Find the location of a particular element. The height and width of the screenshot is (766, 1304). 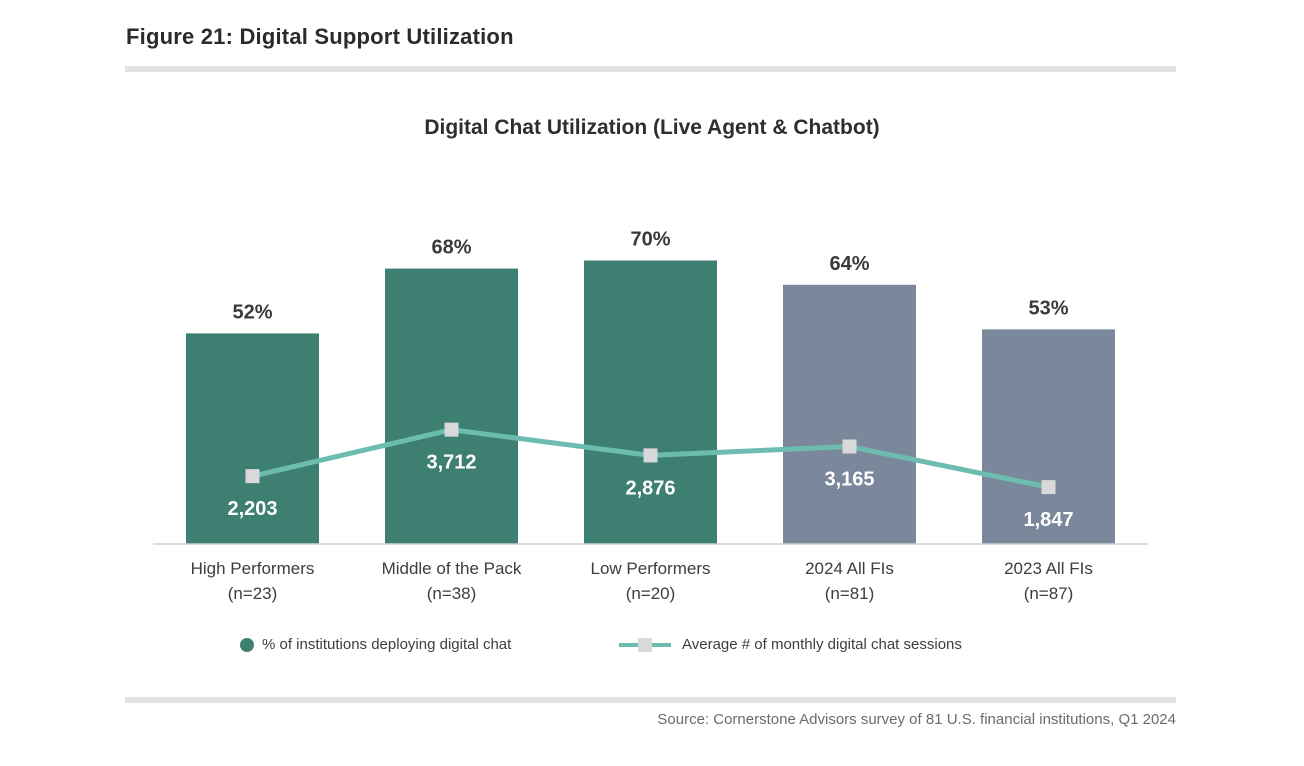

category-n-label-5: (n=87) is located at coordinates (1049, 593).